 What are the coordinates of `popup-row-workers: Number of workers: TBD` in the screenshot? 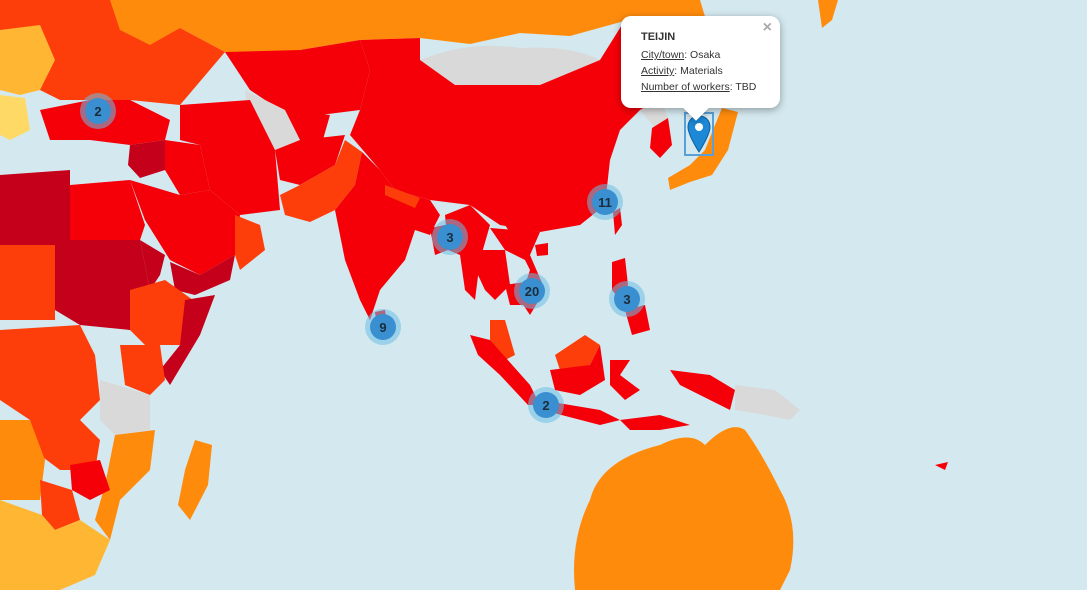 It's located at (704, 87).